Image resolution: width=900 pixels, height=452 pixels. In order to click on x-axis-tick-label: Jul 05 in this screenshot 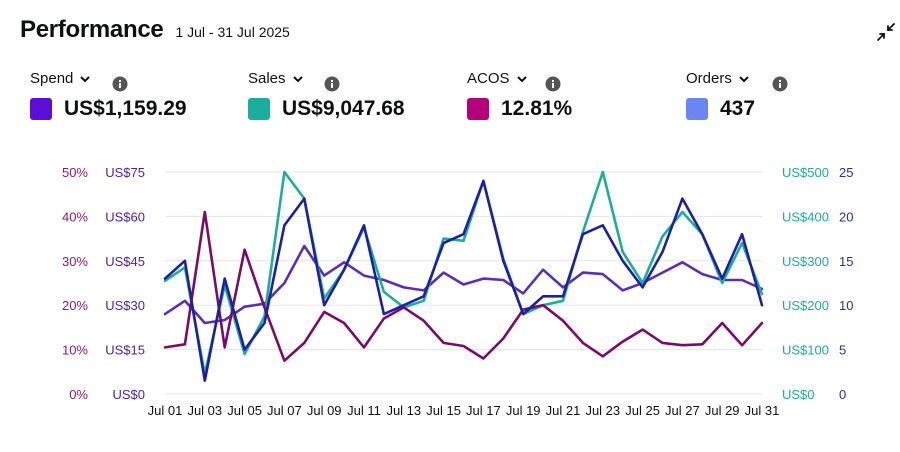, I will do `click(244, 410)`.